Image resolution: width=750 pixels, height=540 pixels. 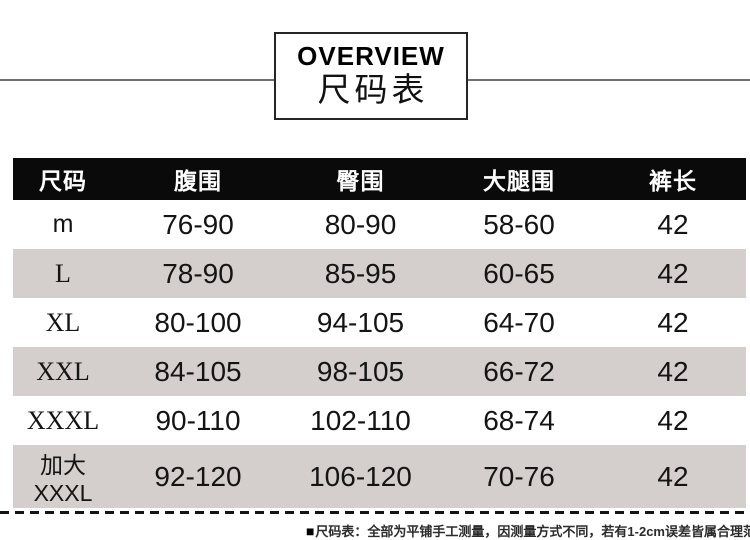 What do you see at coordinates (63, 420) in the screenshot?
I see `size-cell: XXXL` at bounding box center [63, 420].